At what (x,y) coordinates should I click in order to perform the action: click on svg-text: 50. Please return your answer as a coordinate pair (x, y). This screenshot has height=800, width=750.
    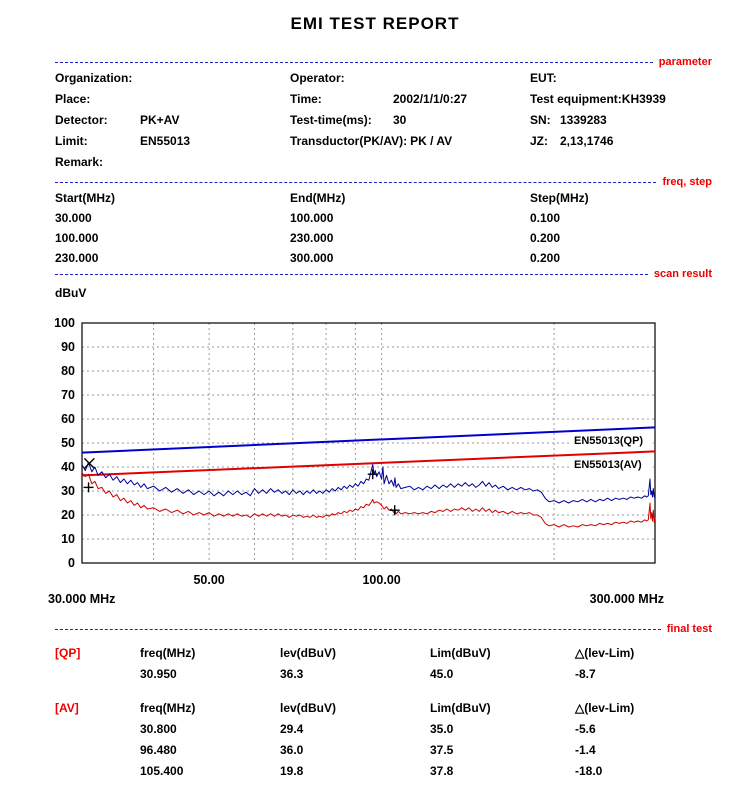
    Looking at the image, I should click on (68, 443).